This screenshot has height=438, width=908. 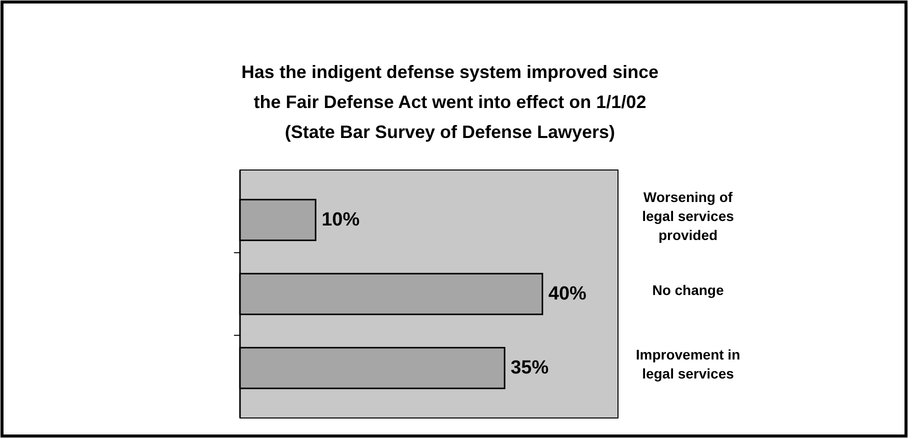 What do you see at coordinates (688, 290) in the screenshot?
I see `y-tick-label: No change` at bounding box center [688, 290].